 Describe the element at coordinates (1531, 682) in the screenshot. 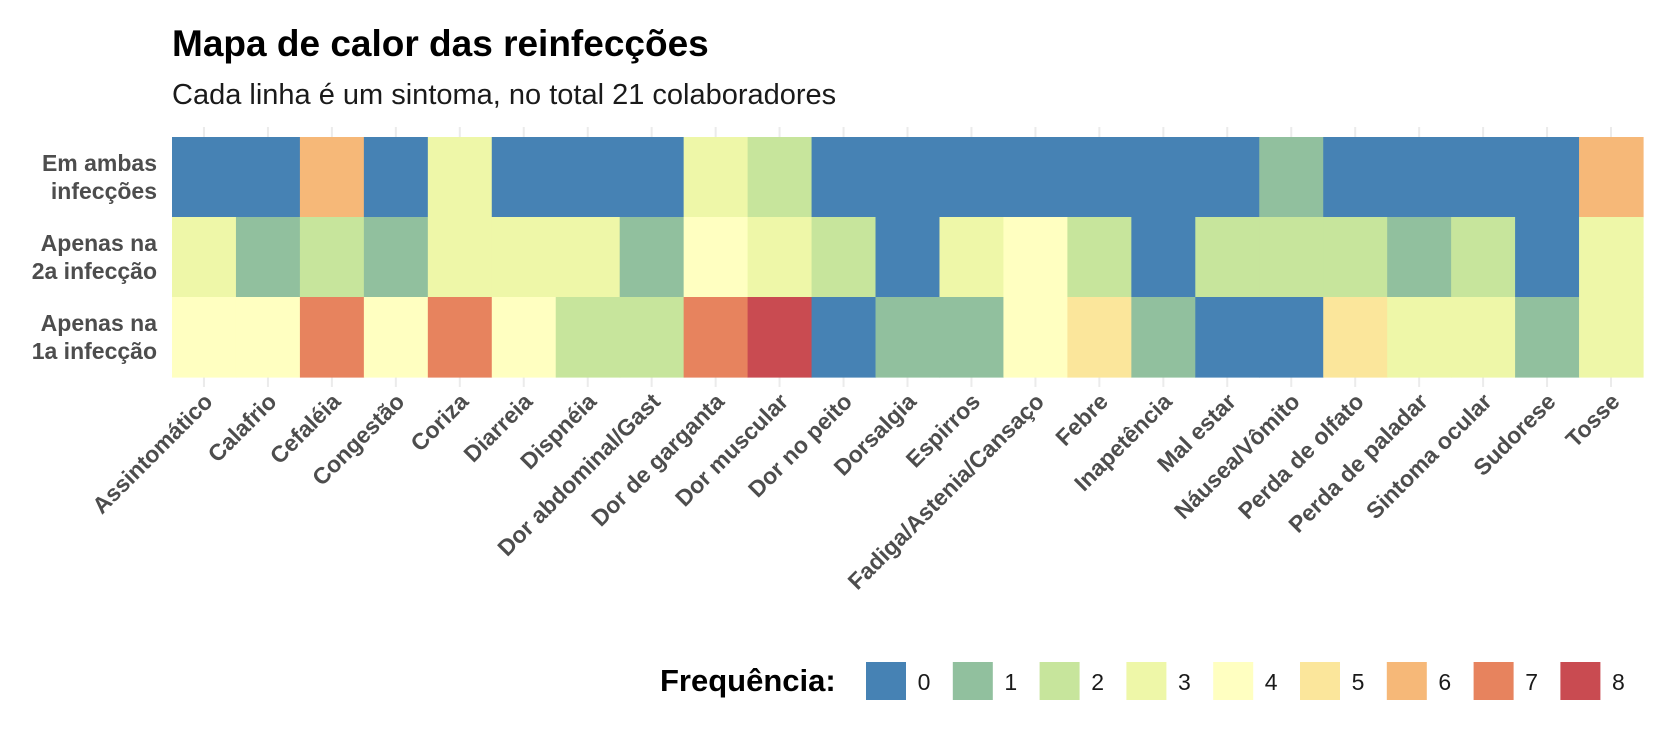

I see `legend-label: 7` at that location.